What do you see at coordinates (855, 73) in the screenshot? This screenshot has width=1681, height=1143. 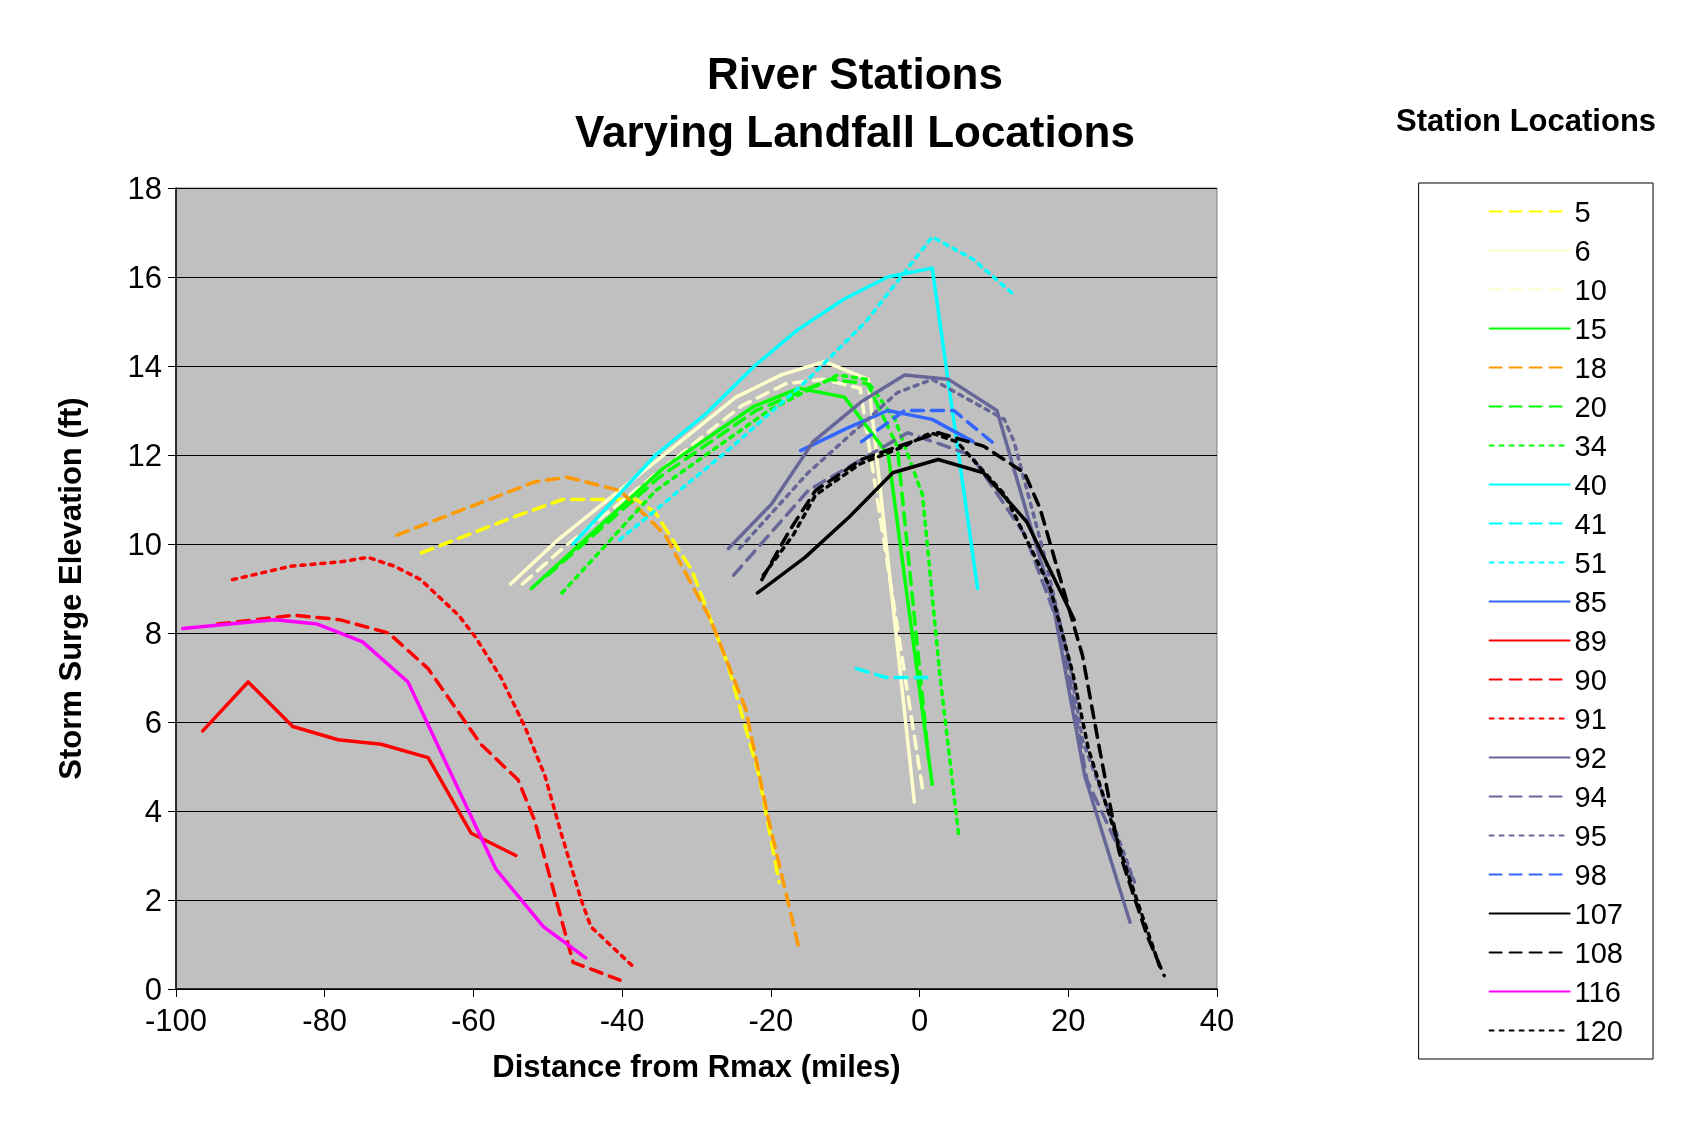 I see `chart-title: River Stations` at bounding box center [855, 73].